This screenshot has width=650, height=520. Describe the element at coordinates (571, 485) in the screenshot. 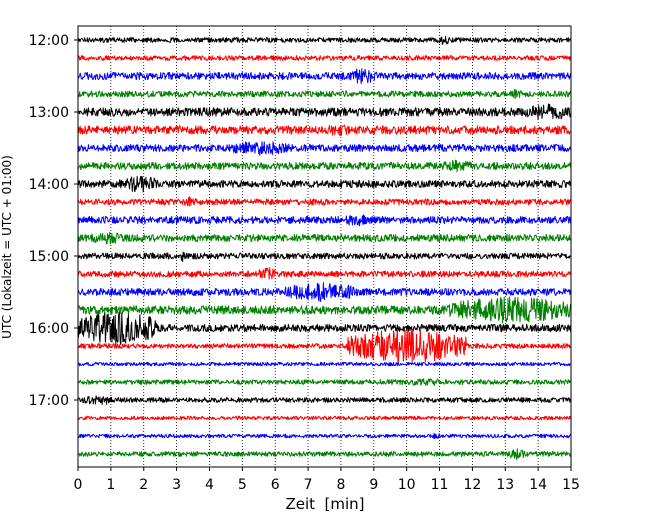

I see `x-tick-label: 15` at that location.